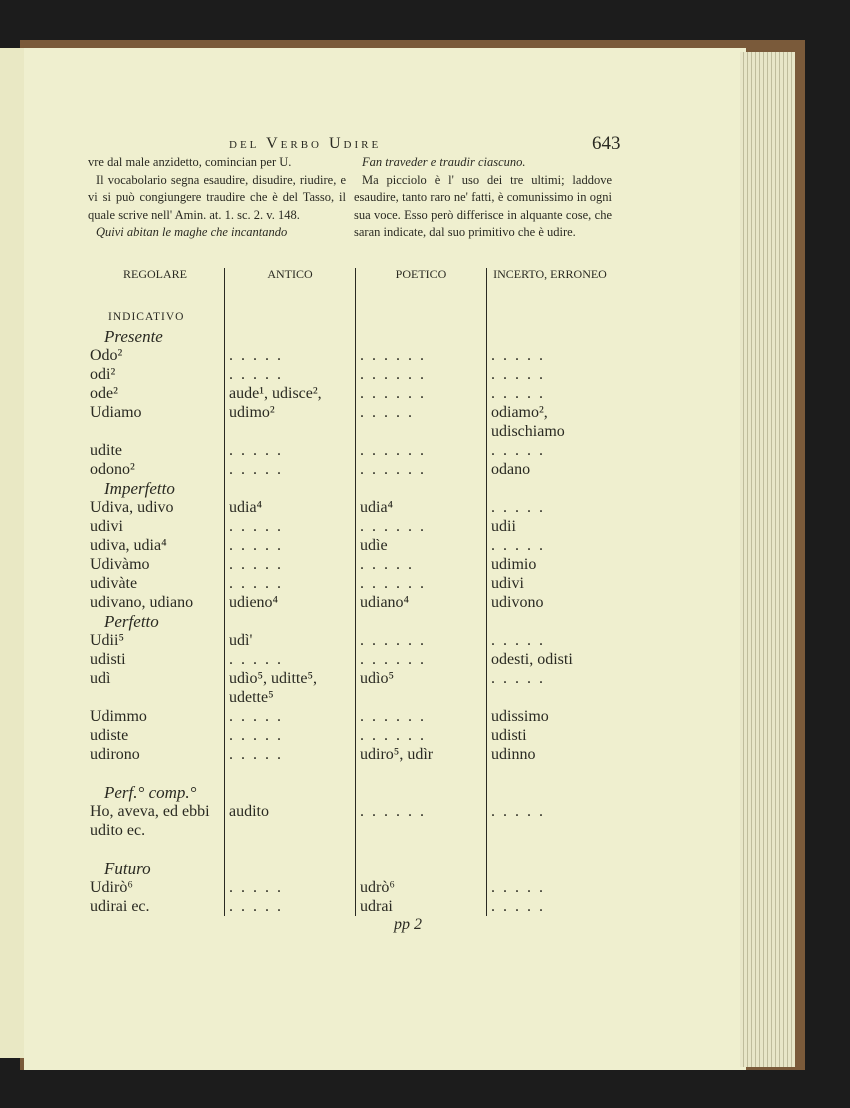 The width and height of the screenshot is (850, 1108). What do you see at coordinates (549, 422) in the screenshot?
I see `cell-inc: odiamo², udischiamo` at bounding box center [549, 422].